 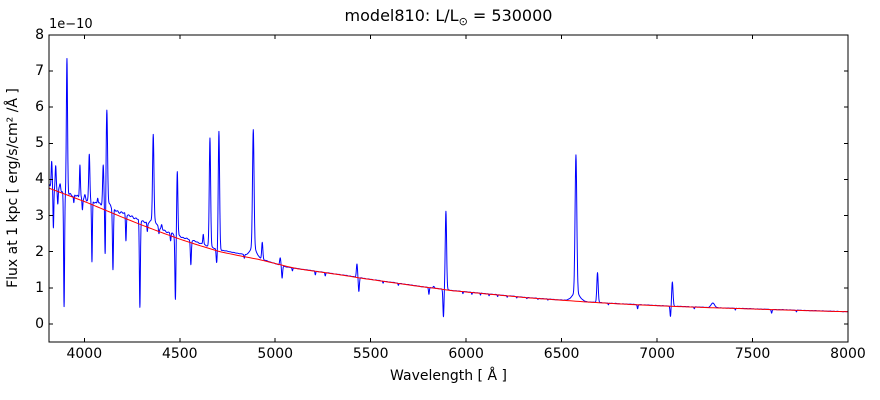 What do you see at coordinates (39, 251) in the screenshot?
I see `y-tick-label: 2` at bounding box center [39, 251].